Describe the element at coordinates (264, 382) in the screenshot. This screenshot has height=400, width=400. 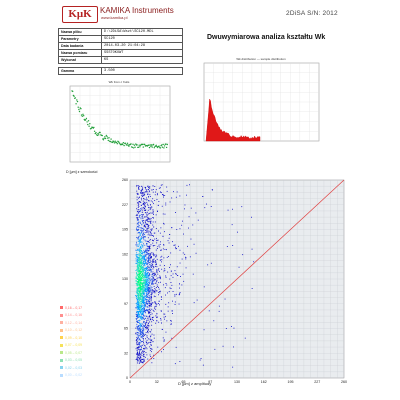
I see `x-tick-label: 162` at that location.